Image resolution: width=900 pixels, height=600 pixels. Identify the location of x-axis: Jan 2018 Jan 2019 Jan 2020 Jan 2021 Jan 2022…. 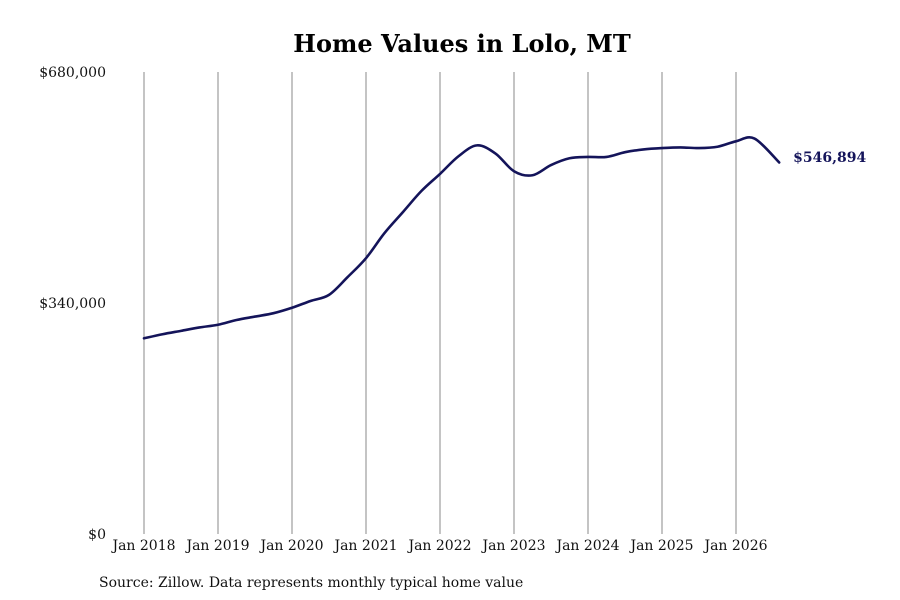
(438, 546).